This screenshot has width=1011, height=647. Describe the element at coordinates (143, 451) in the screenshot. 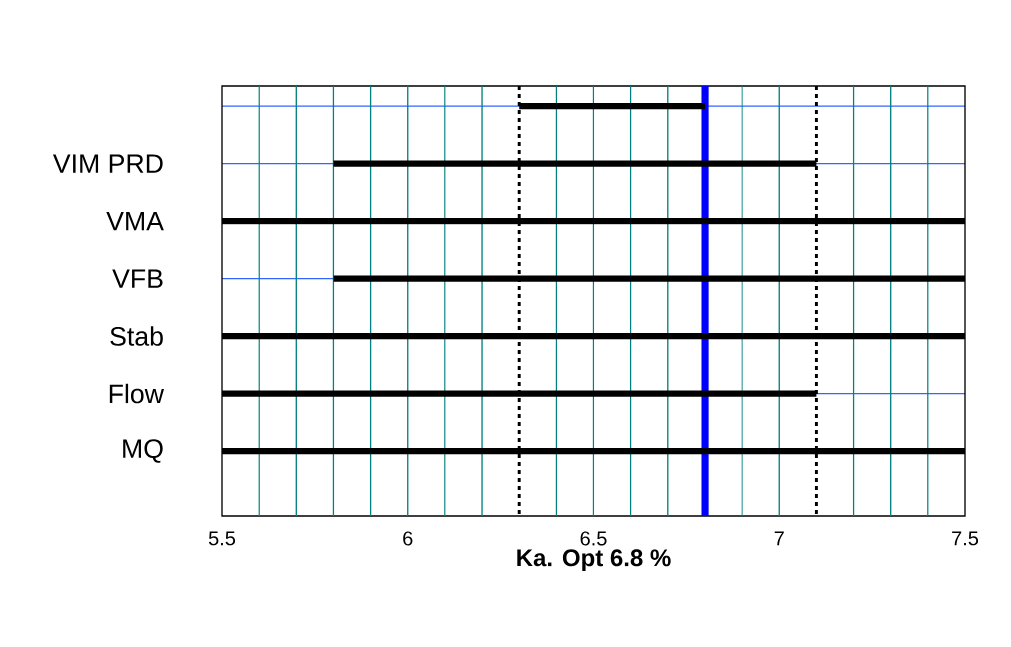

I see `y-tick-label: MQ` at that location.